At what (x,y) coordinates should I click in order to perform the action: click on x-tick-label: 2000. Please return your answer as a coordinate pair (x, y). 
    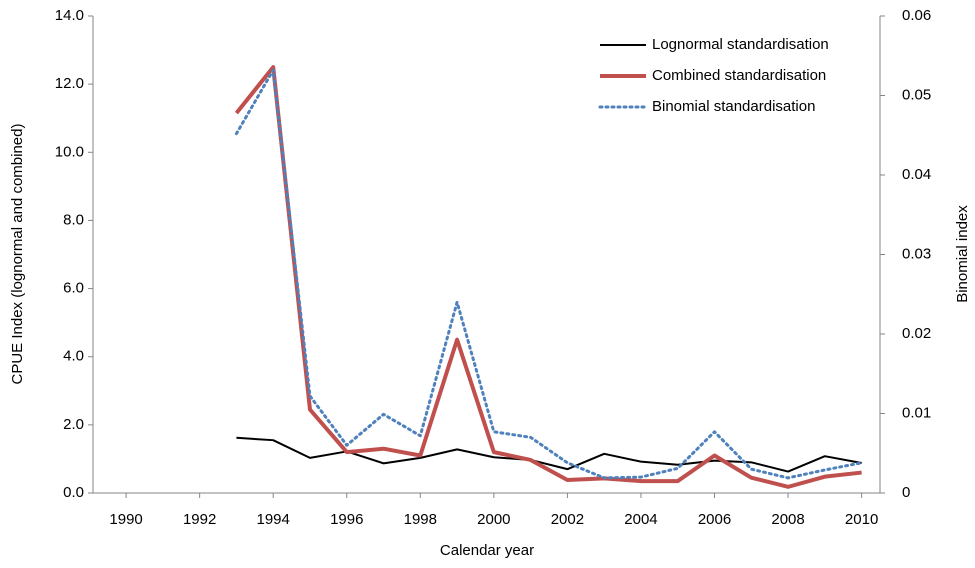
    Looking at the image, I should click on (493, 519).